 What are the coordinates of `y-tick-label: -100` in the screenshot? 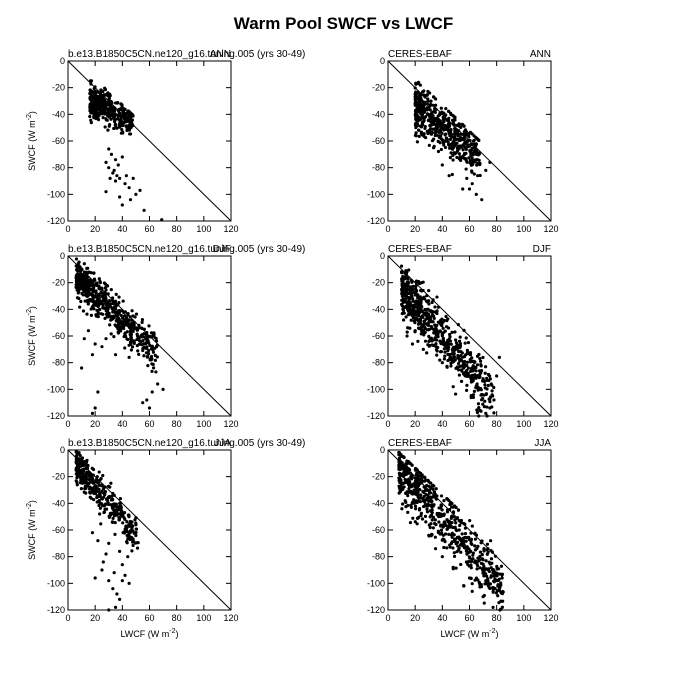 It's located at (376, 194).